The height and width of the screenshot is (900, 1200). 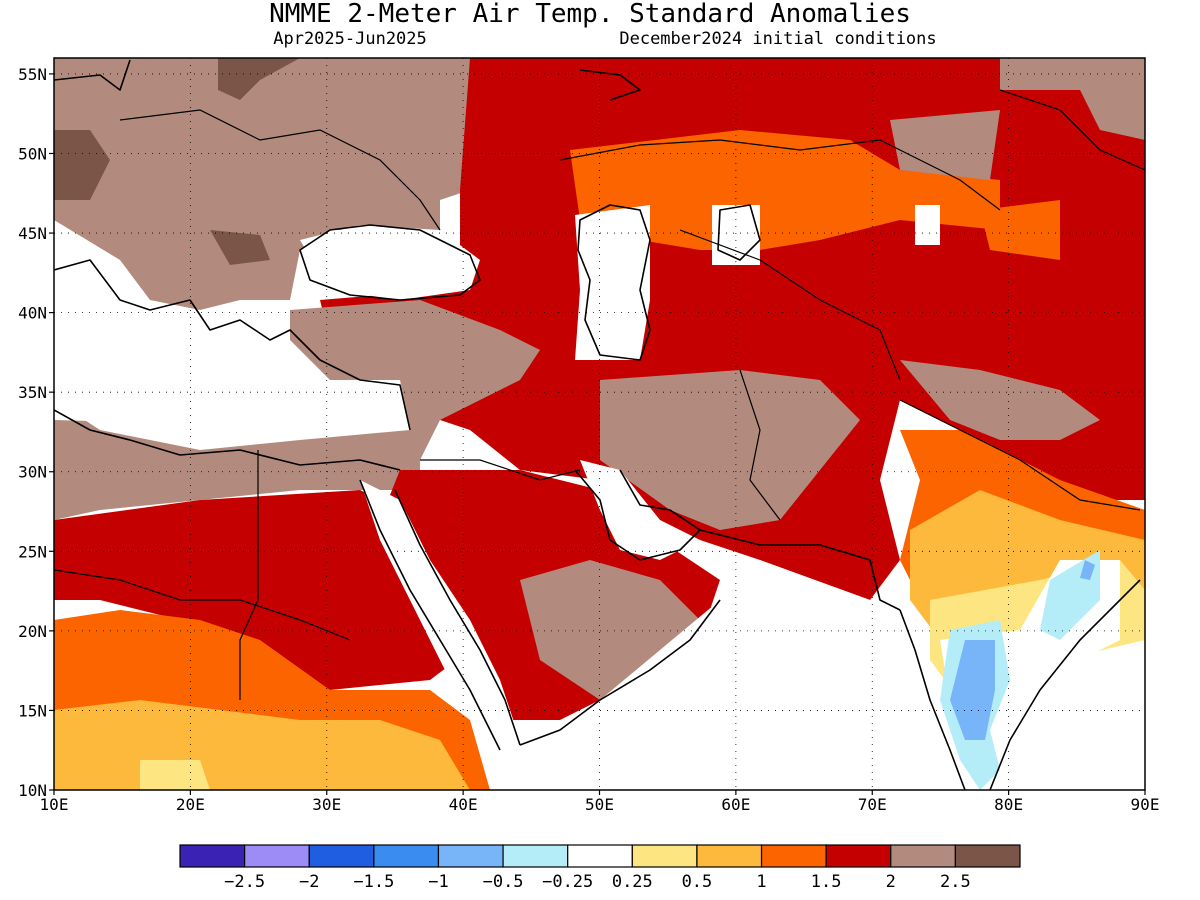 I want to click on red-sea, so click(x=440, y=620).